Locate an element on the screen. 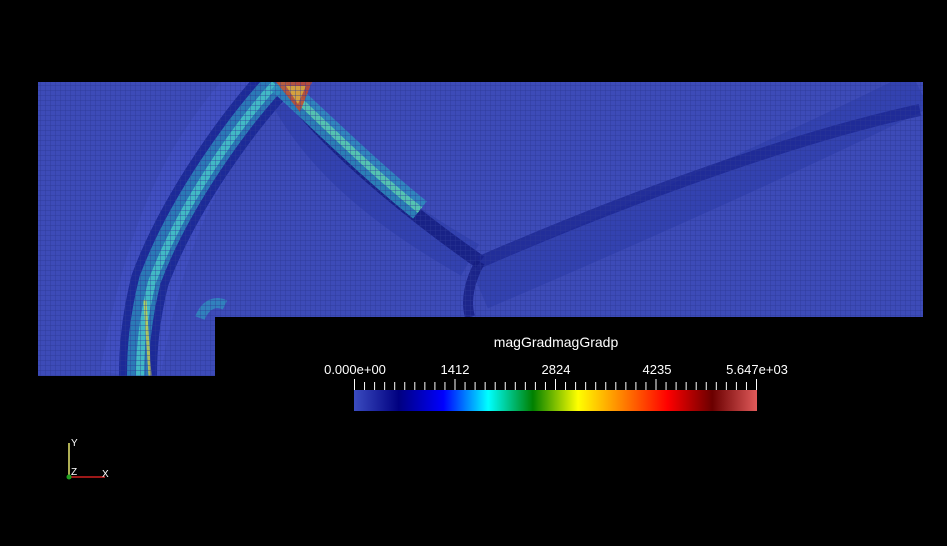  scalar-bar-label-max: 5.647e+03 is located at coordinates (757, 369).